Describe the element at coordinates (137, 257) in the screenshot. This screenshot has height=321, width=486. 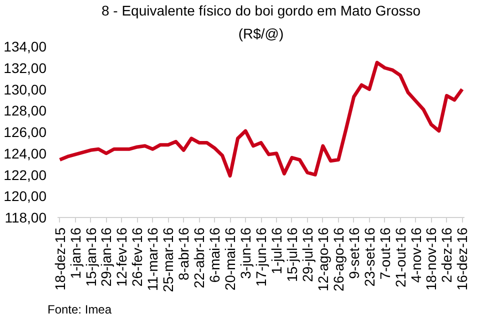
I see `x-tick-label: 26-fev-16` at that location.